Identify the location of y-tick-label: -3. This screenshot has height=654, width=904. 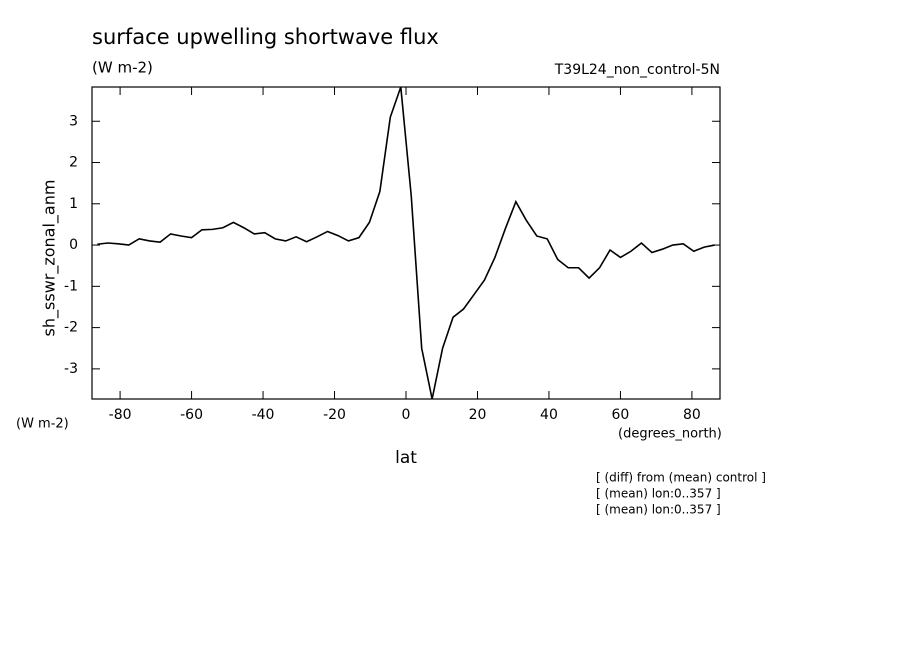
(71, 369).